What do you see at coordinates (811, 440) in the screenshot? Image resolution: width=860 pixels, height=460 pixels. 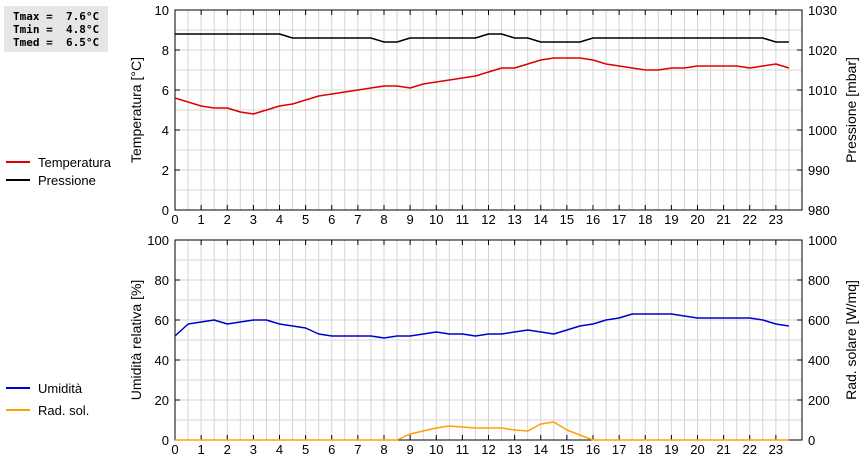 I see `y2-tick-label: 0` at bounding box center [811, 440].